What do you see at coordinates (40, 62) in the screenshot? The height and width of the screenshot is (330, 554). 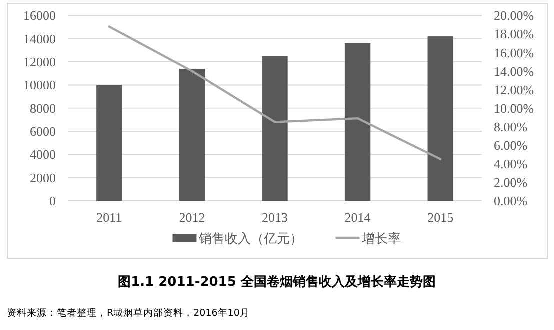 I see `y-tick-label: 12000` at bounding box center [40, 62].